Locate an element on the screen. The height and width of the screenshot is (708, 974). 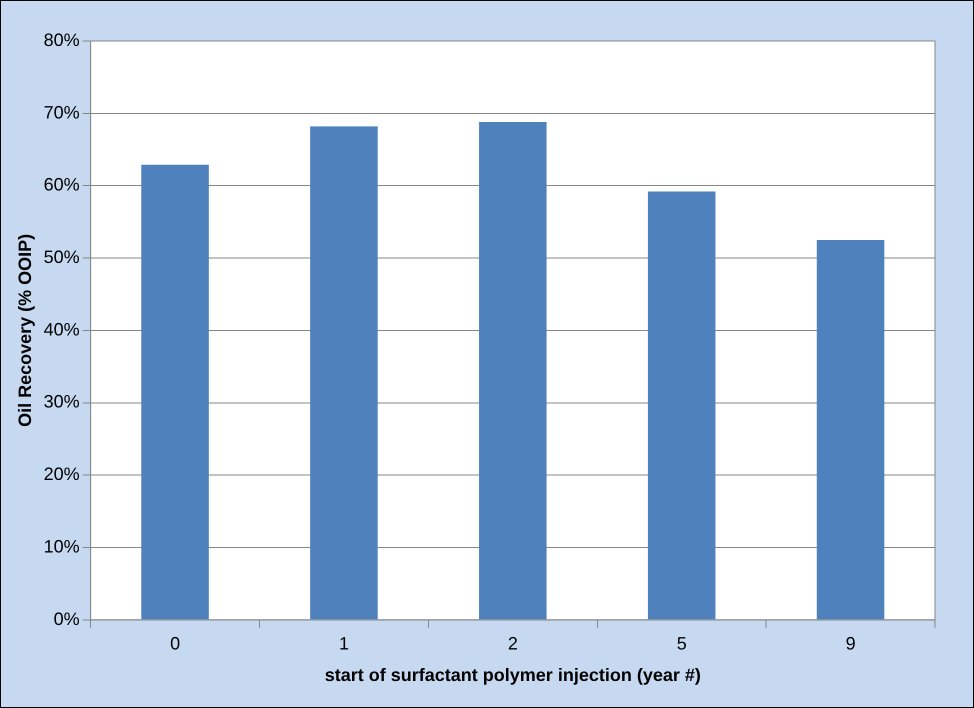
y-tick-label: 10% is located at coordinates (62, 546).